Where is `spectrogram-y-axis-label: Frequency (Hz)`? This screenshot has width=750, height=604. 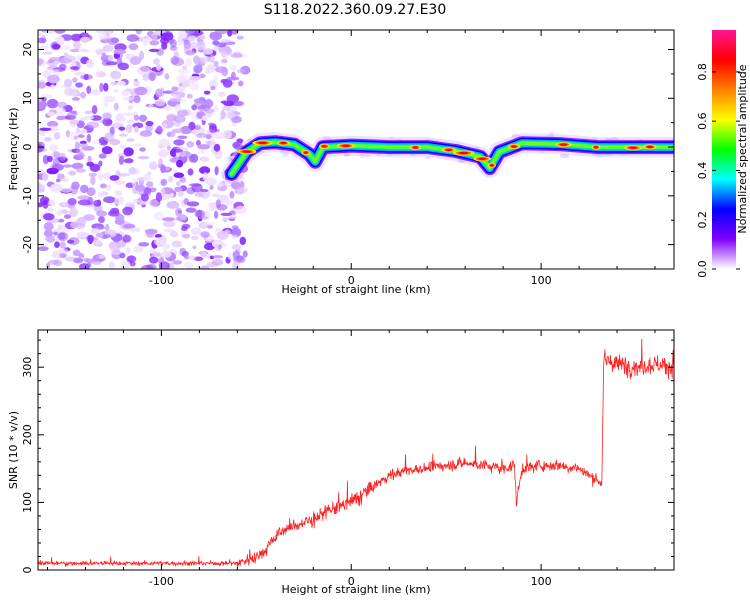 spectrogram-y-axis-label: Frequency (Hz) is located at coordinates (13, 149).